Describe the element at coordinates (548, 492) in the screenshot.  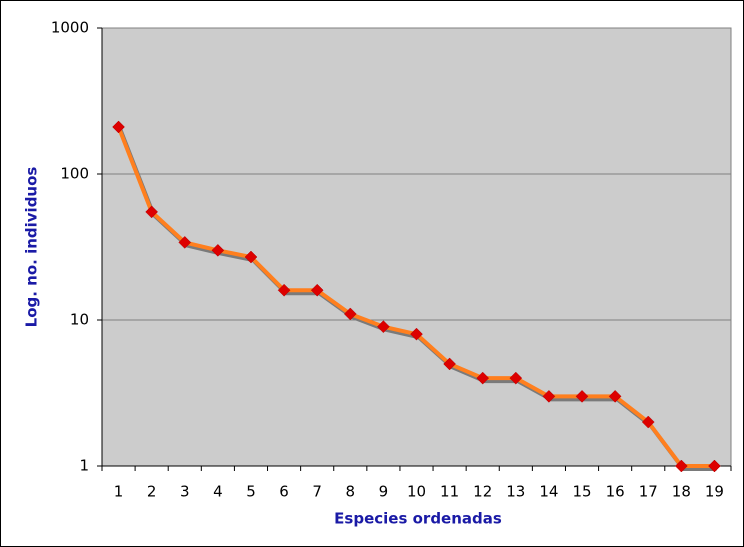
I see `x-tick-label: 14` at that location.